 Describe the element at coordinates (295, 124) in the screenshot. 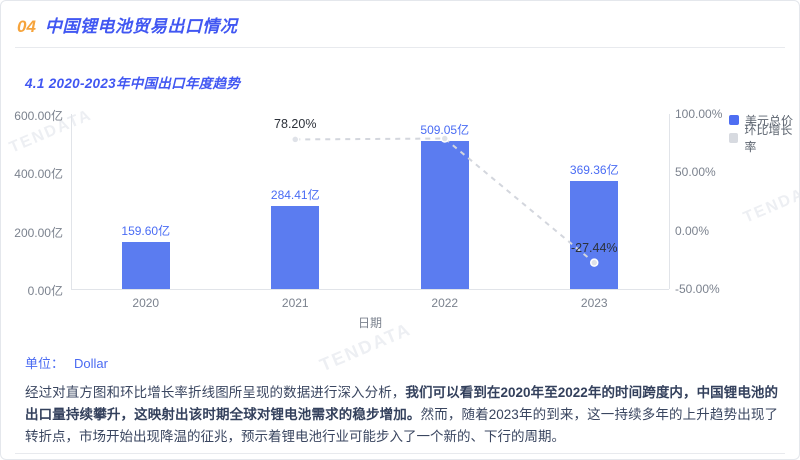

I see `growth-rate-label: 78.20%` at that location.